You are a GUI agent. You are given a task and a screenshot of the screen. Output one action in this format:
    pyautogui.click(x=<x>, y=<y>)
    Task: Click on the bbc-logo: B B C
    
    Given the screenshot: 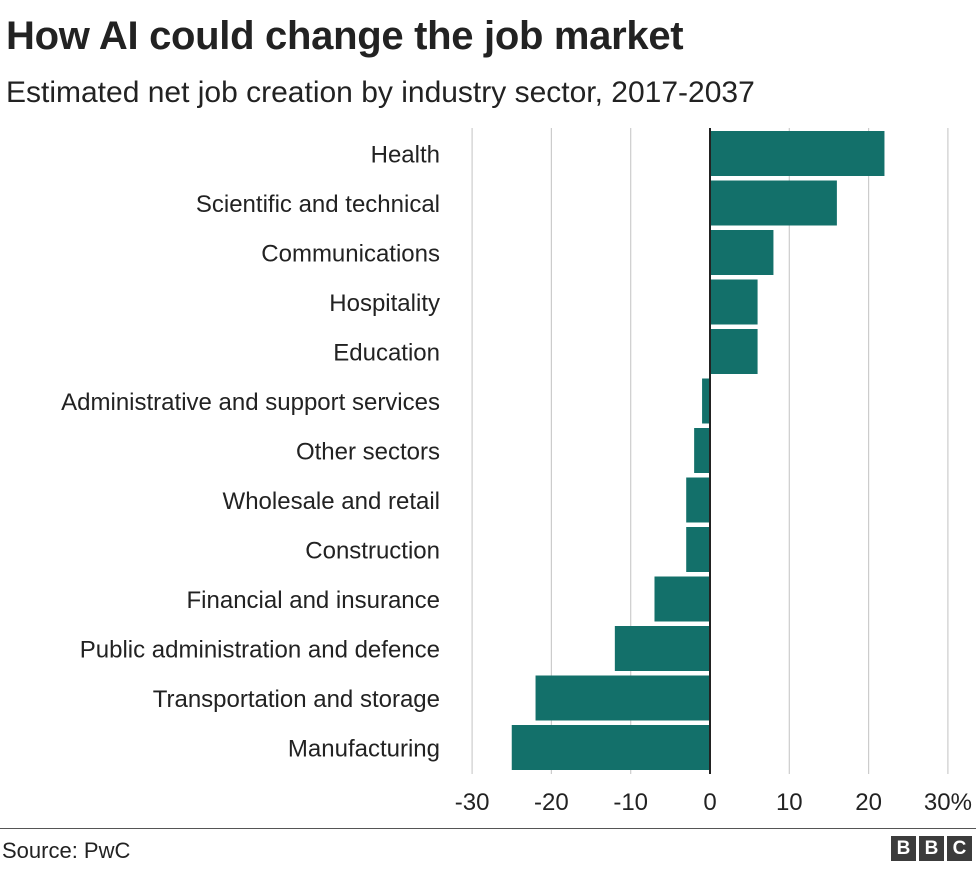 What is the action you would take?
    pyautogui.click(x=931, y=848)
    